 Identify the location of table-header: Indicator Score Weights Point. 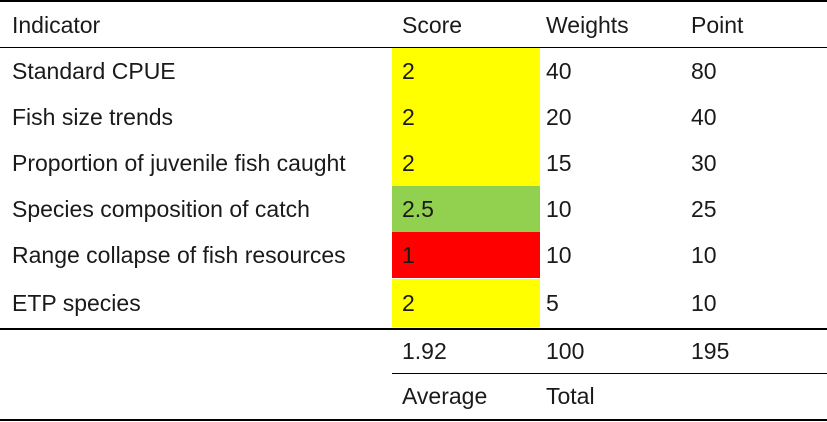
(413, 25).